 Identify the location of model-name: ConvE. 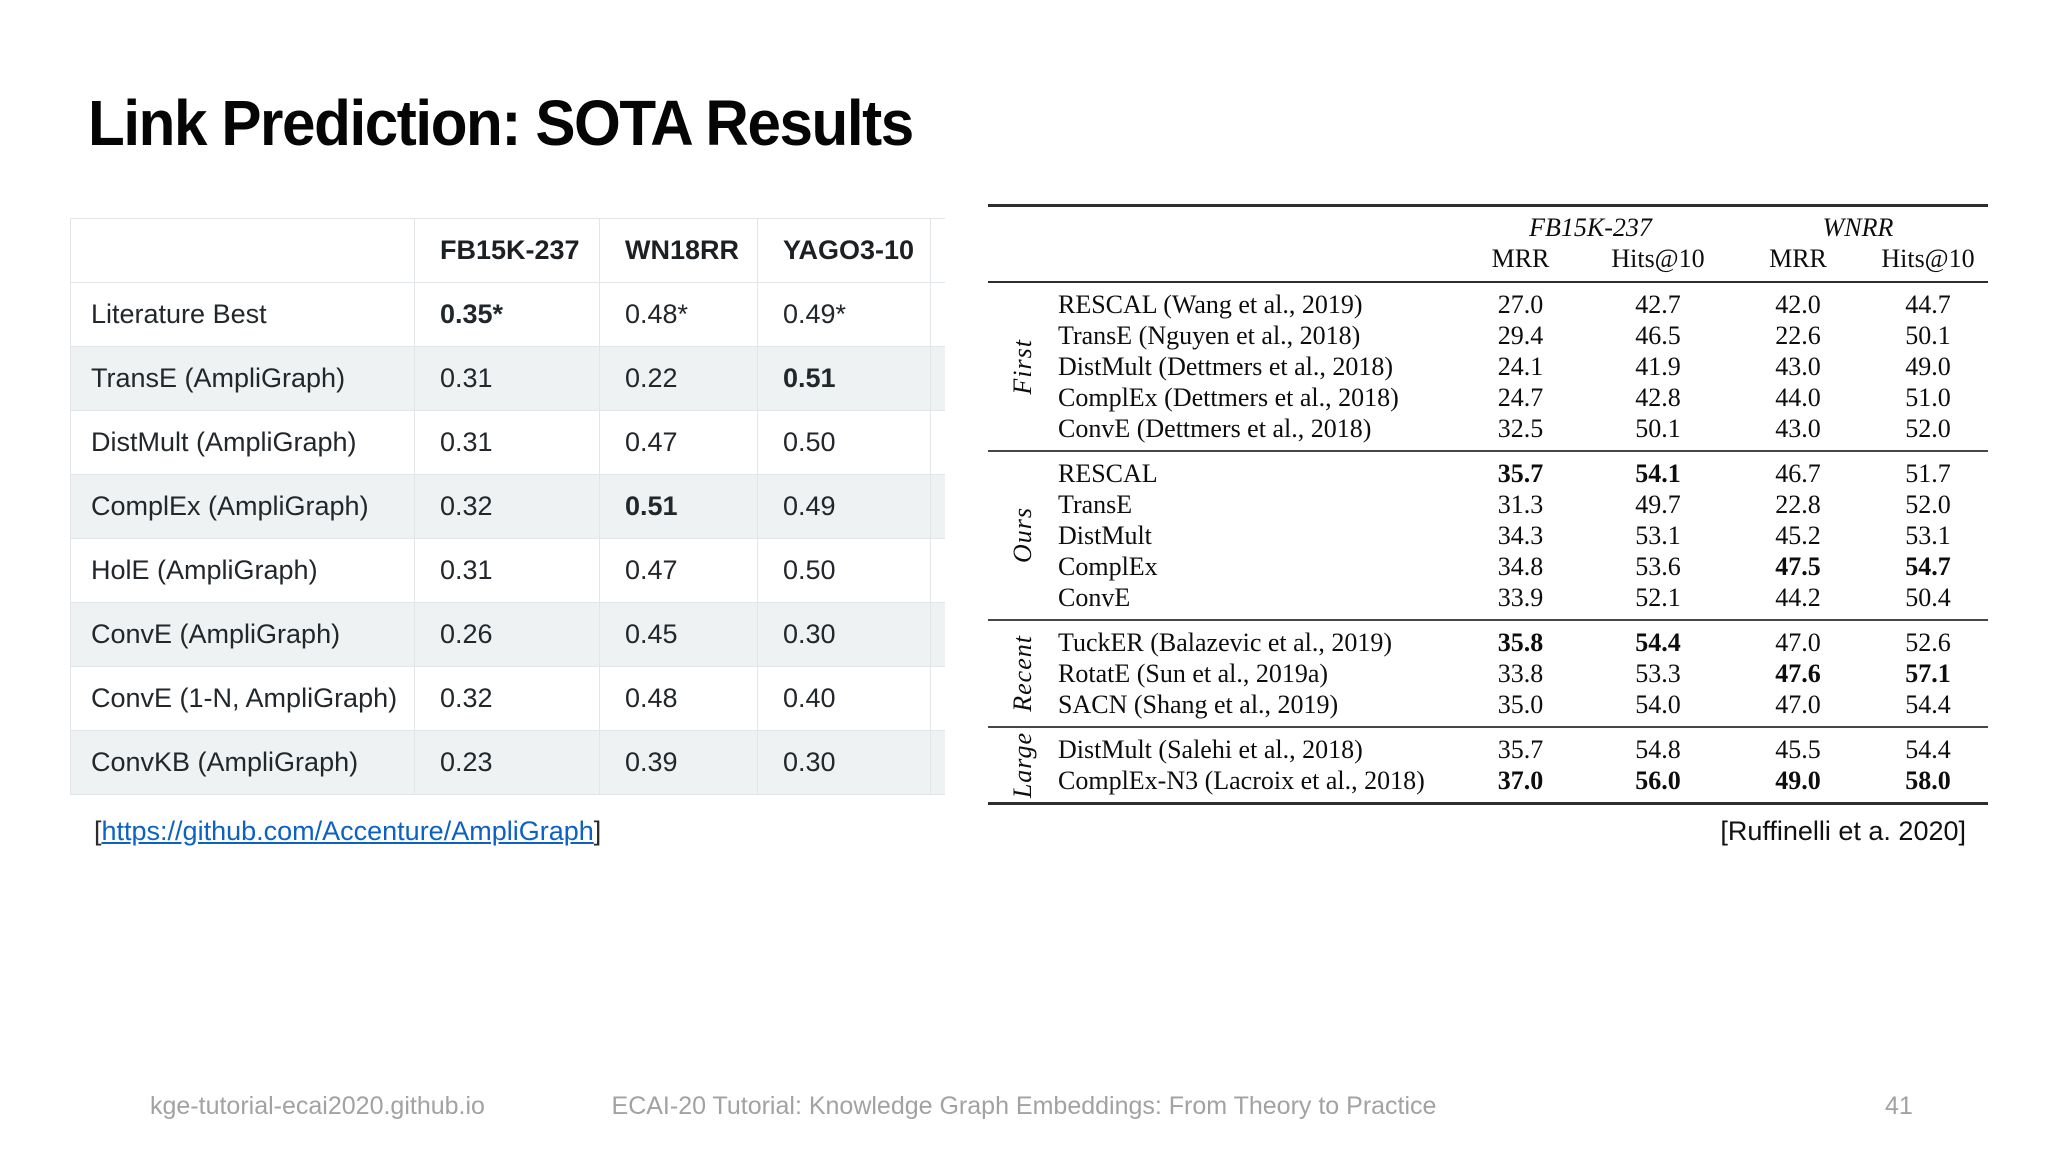
(1094, 597).